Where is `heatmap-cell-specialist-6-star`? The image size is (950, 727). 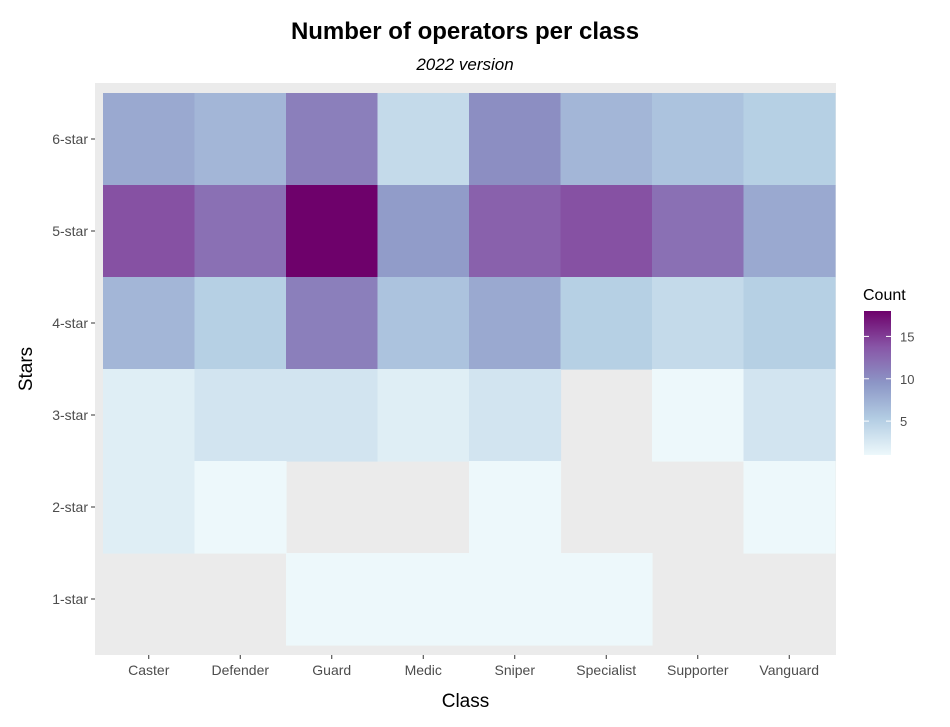
heatmap-cell-specialist-6-star is located at coordinates (606, 139).